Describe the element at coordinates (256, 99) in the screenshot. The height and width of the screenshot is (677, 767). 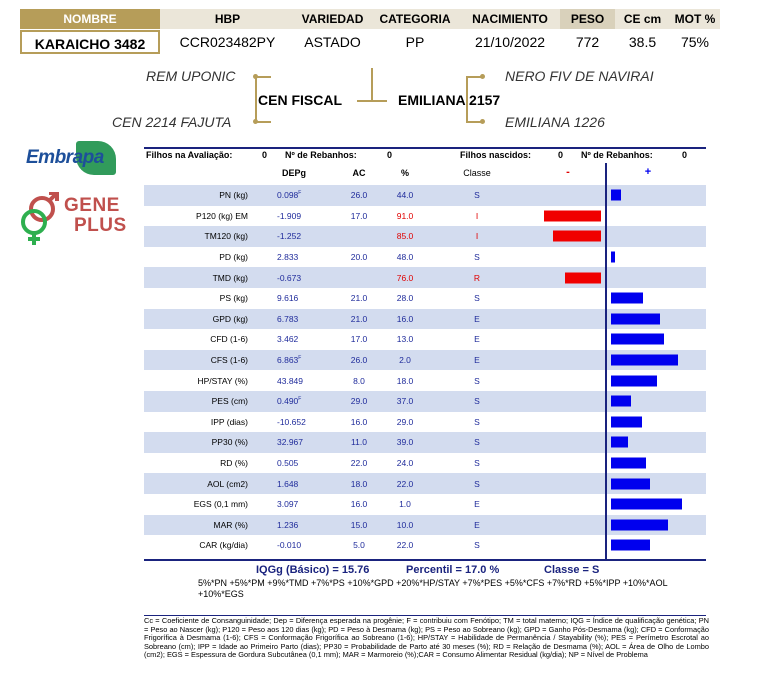
I see `pedigree-connector-left` at that location.